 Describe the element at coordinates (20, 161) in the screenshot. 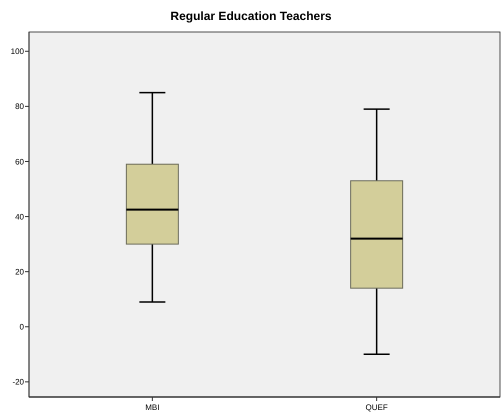

I see `y-tick-label: 60` at that location.